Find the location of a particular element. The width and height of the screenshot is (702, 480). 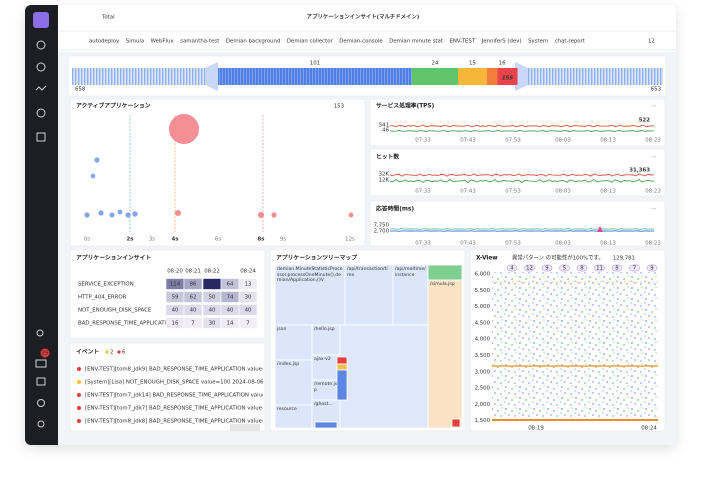

treemap-cell: resource is located at coordinates (293, 425).